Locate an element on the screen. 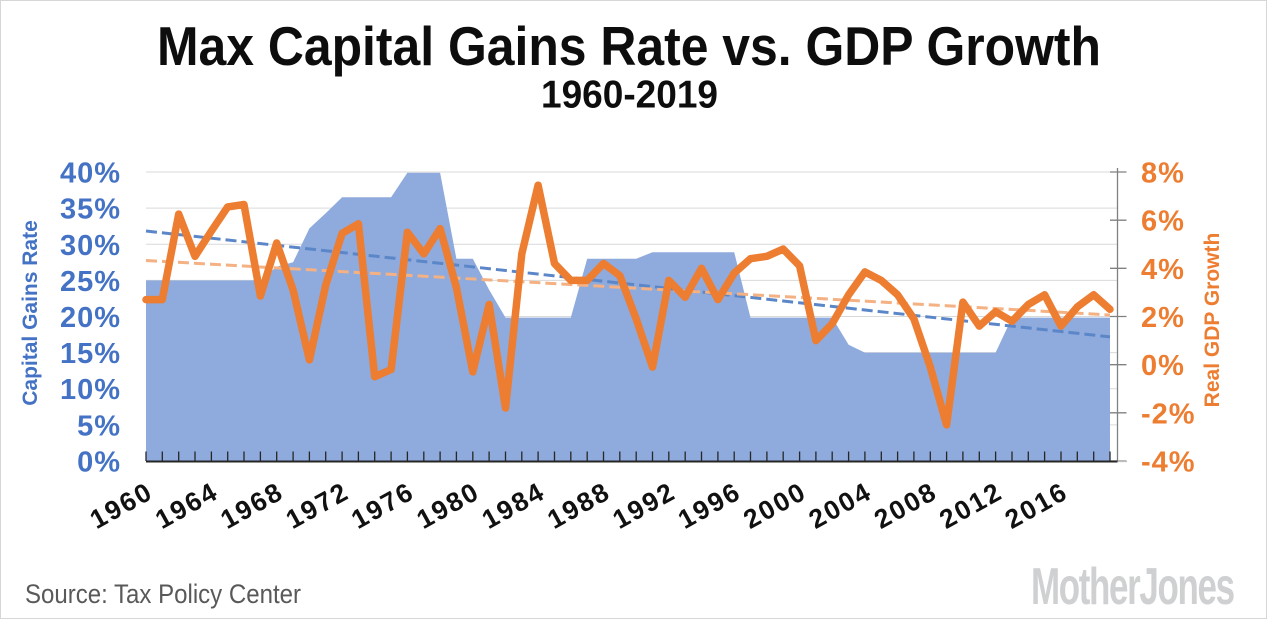  svg-text: Real GDP Growth is located at coordinates (1212, 320).